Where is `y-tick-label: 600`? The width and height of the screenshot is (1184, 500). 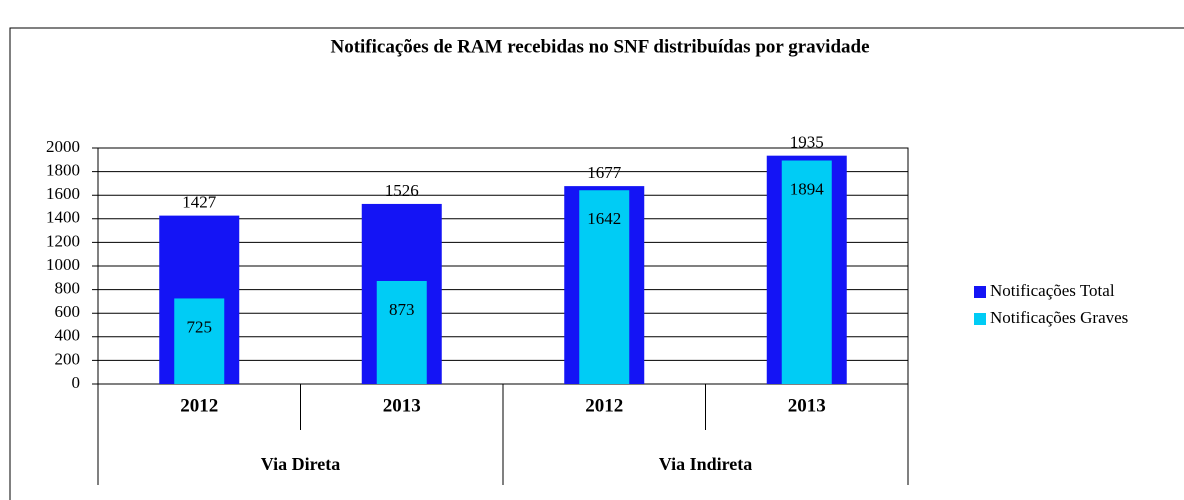
y-tick-label: 600 is located at coordinates (68, 311).